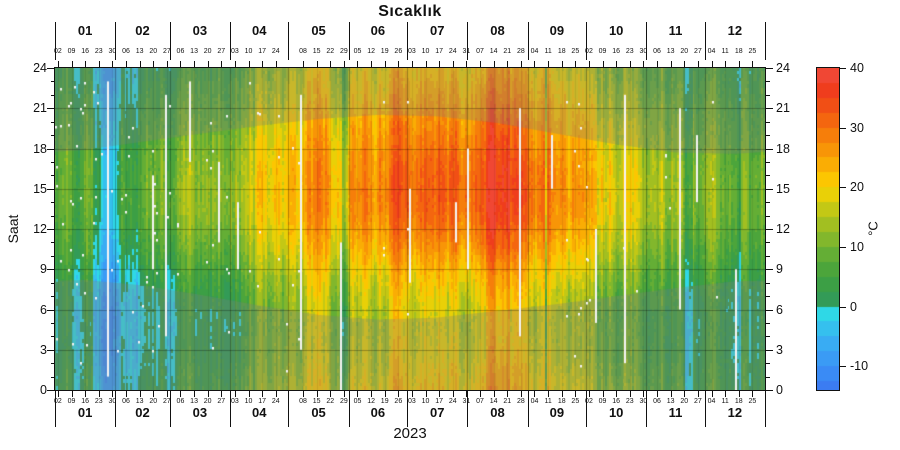 The height and width of the screenshot is (450, 900). What do you see at coordinates (384, 401) in the screenshot?
I see `x-day-label-bottom: 19` at bounding box center [384, 401].